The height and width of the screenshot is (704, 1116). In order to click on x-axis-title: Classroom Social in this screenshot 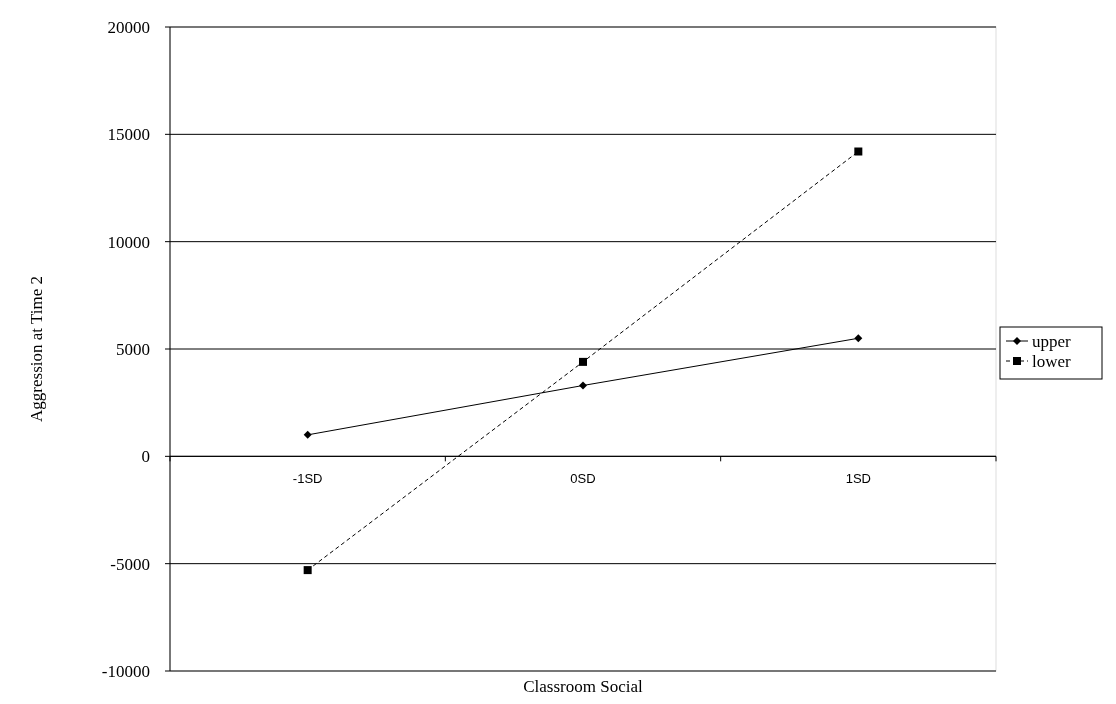, I will do `click(583, 686)`.